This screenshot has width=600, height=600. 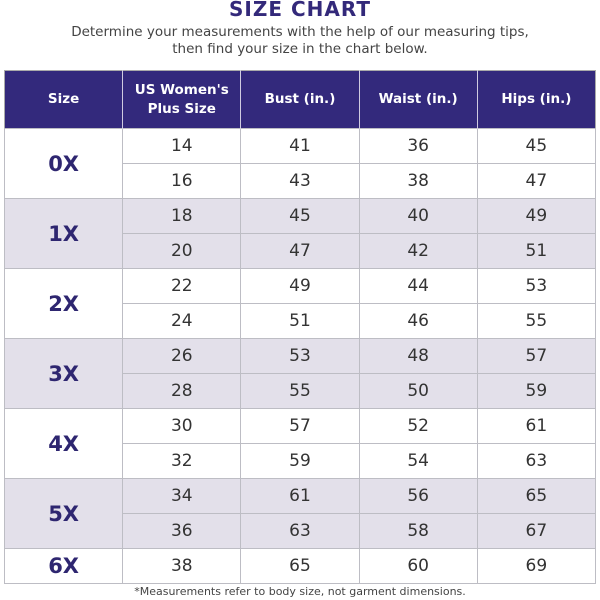 I want to click on hips-cell: 57, so click(x=536, y=356).